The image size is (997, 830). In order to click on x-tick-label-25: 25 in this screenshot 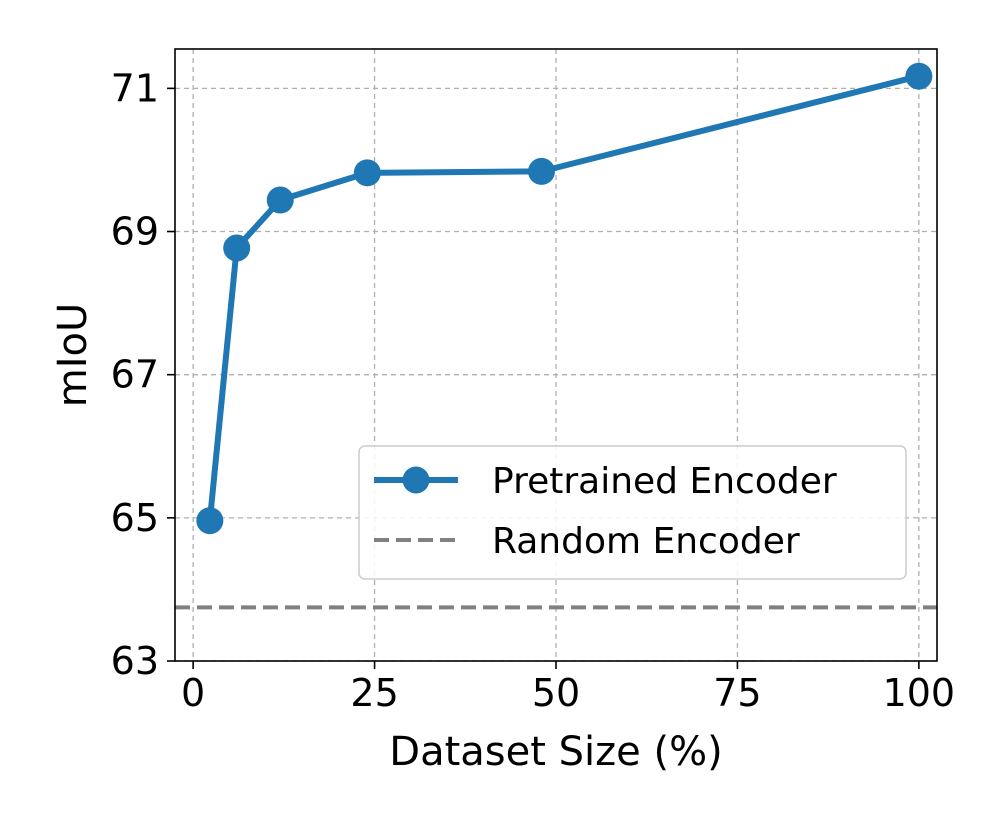, I will do `click(374, 693)`.